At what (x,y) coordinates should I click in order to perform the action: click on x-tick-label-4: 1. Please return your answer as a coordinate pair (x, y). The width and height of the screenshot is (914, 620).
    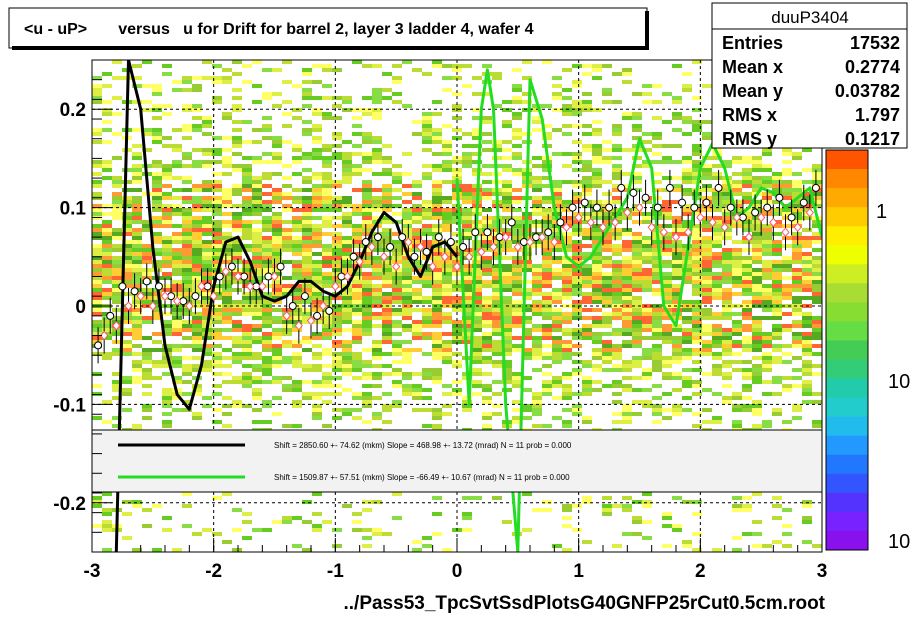
    Looking at the image, I should click on (578, 571).